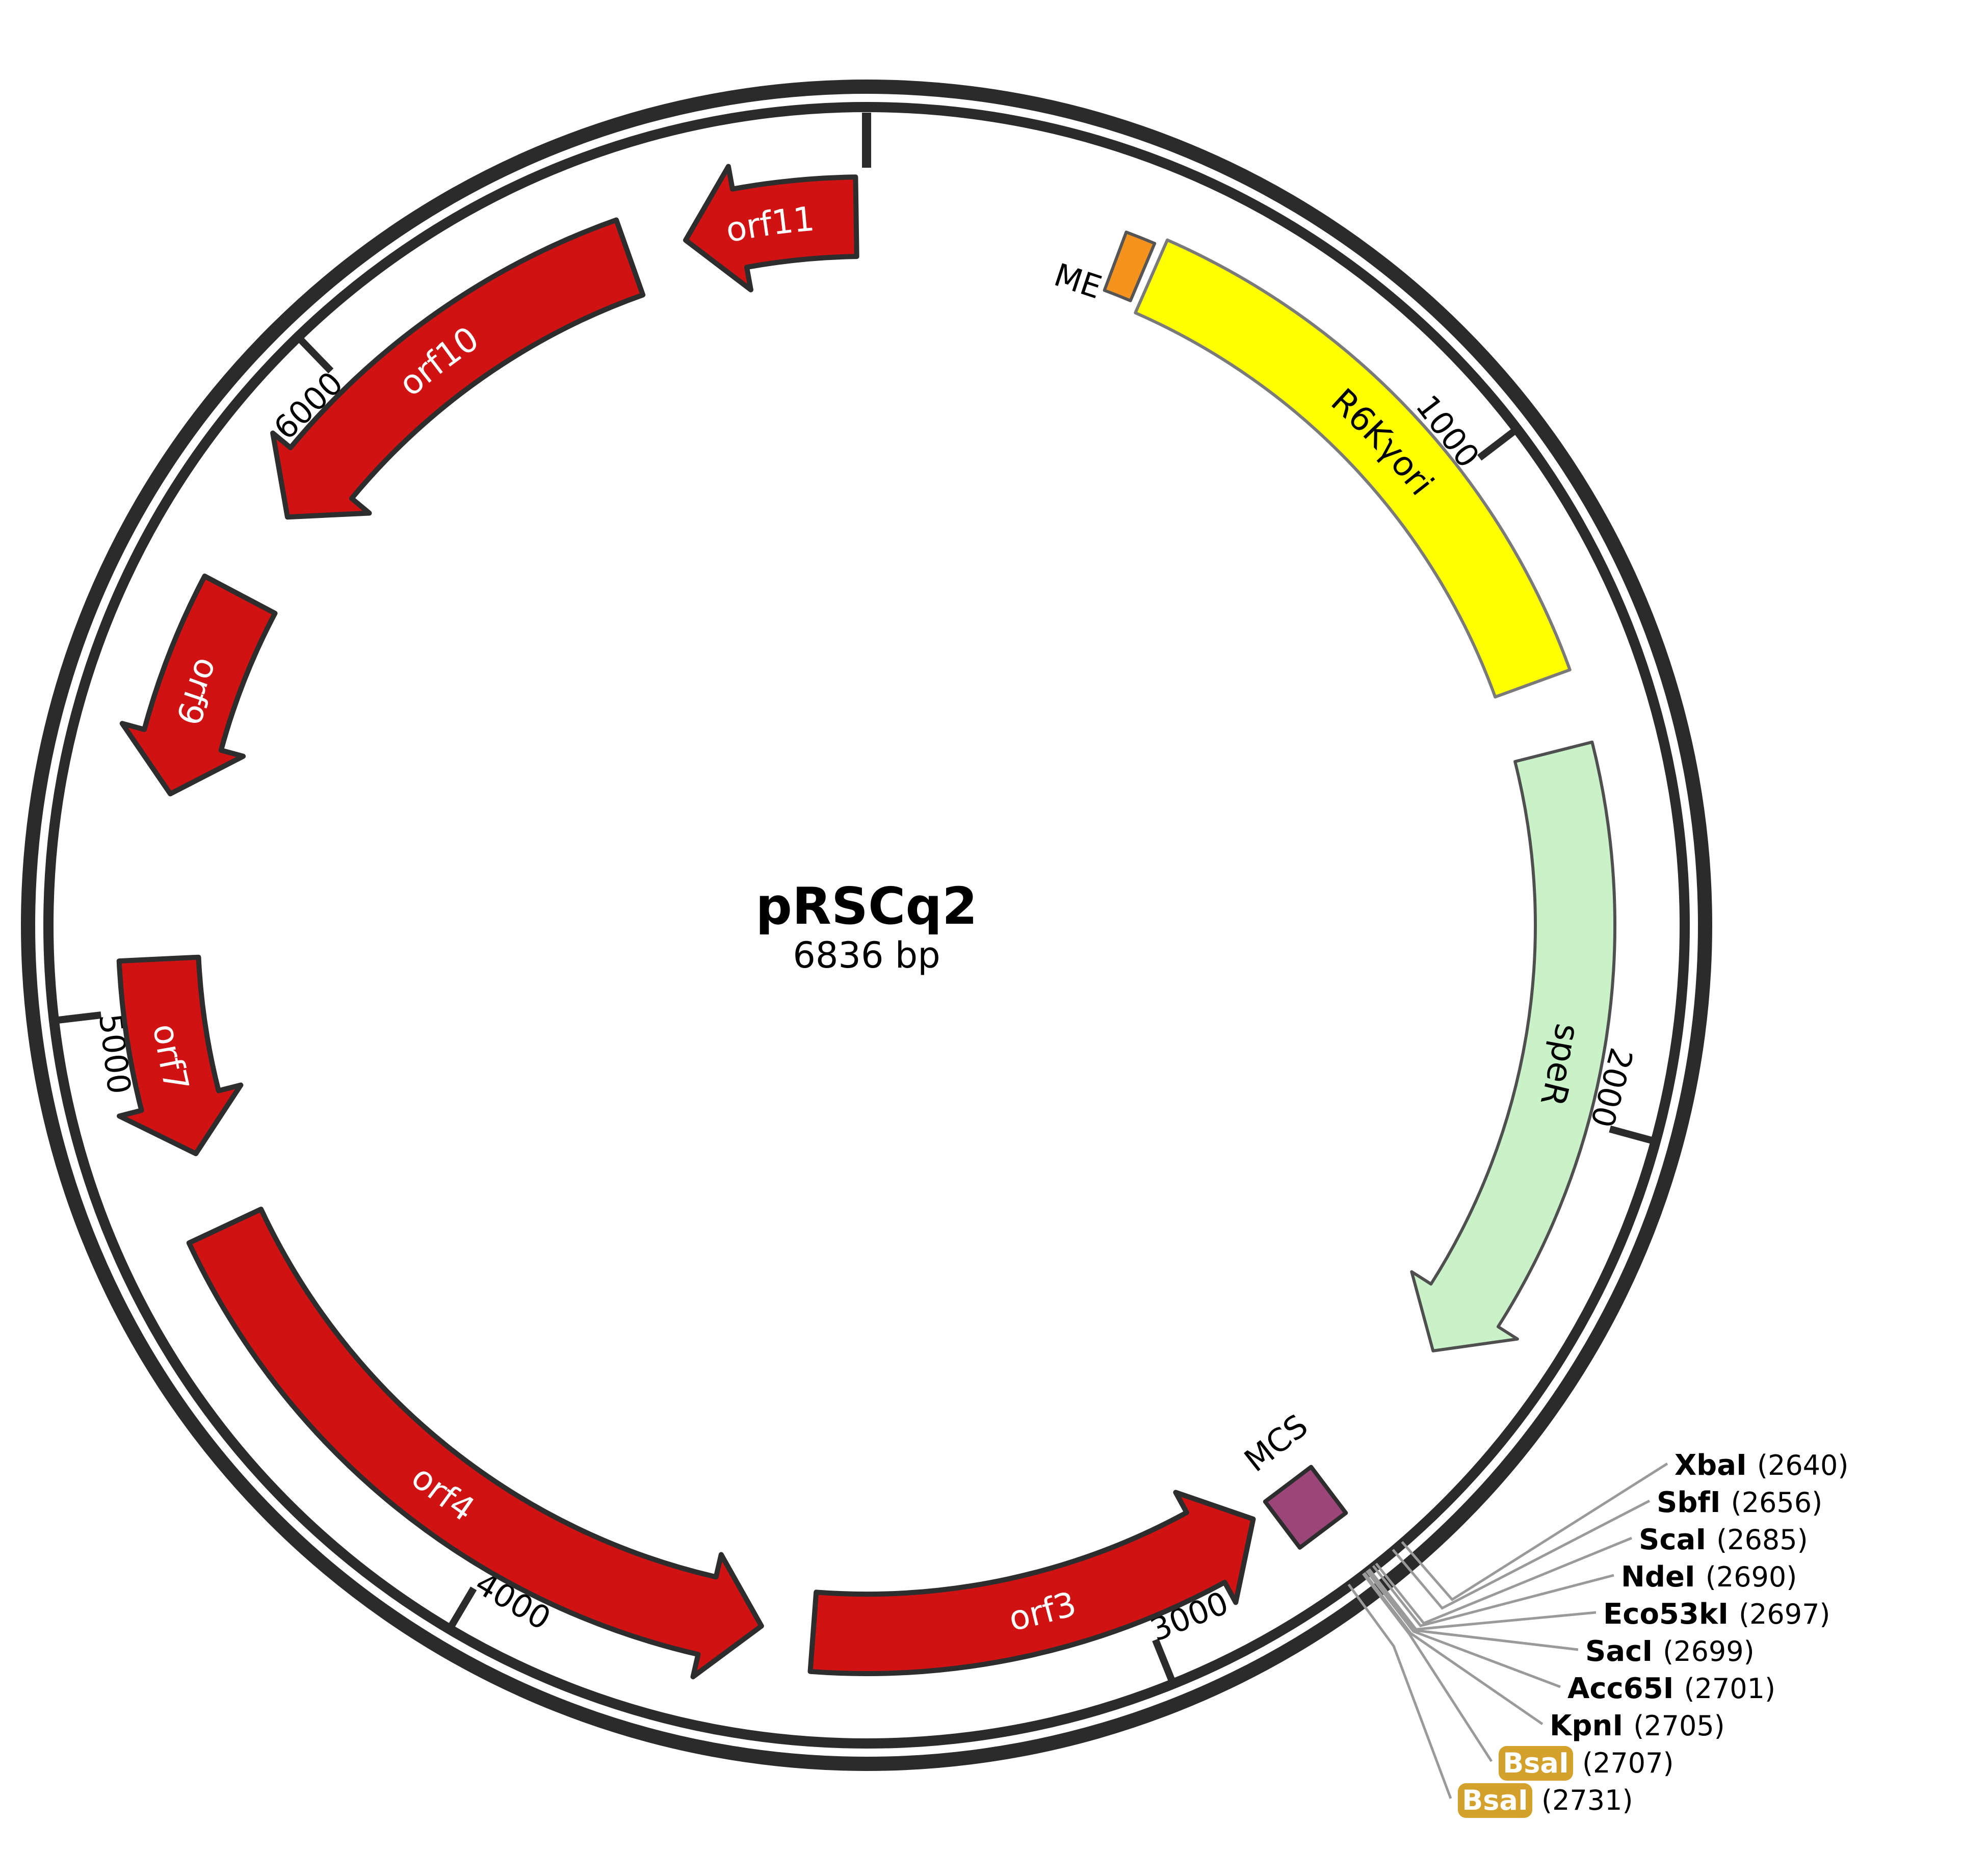  Describe the element at coordinates (1709, 1651) in the screenshot. I see `enzyme-site: (2699)` at that location.